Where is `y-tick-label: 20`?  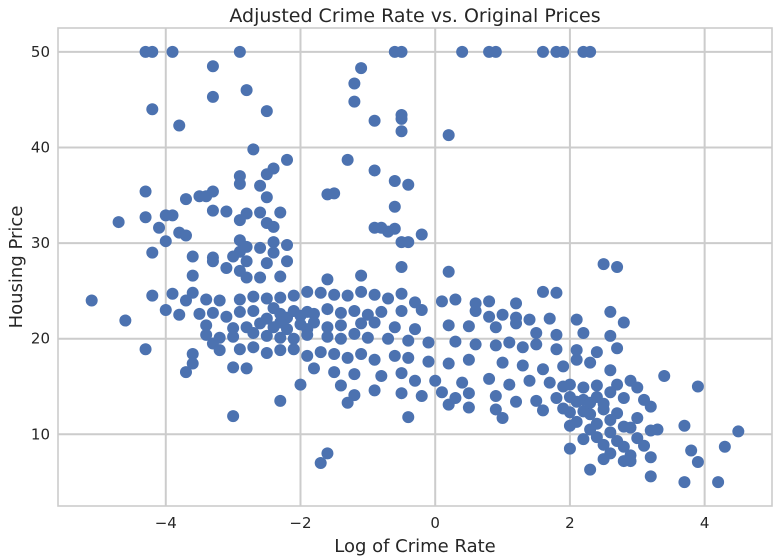
y-tick-label: 20 is located at coordinates (40, 339).